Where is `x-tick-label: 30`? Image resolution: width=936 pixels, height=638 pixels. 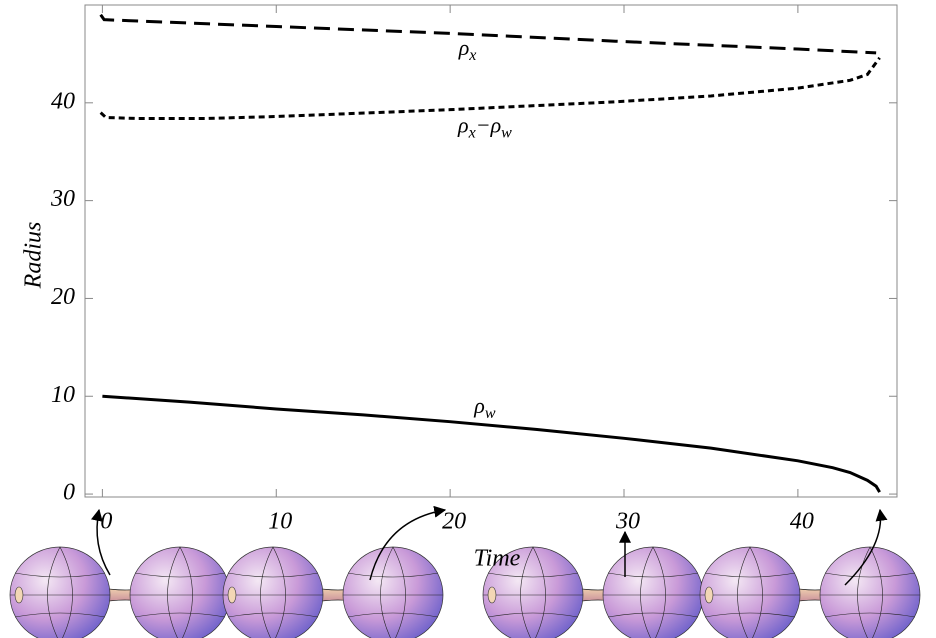 x-tick-label: 30 is located at coordinates (627, 522).